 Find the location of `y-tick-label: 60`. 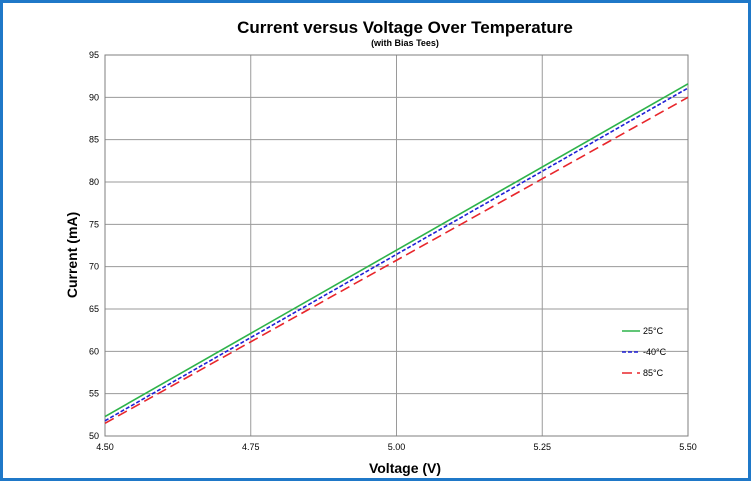

y-tick-label: 60 is located at coordinates (94, 351).